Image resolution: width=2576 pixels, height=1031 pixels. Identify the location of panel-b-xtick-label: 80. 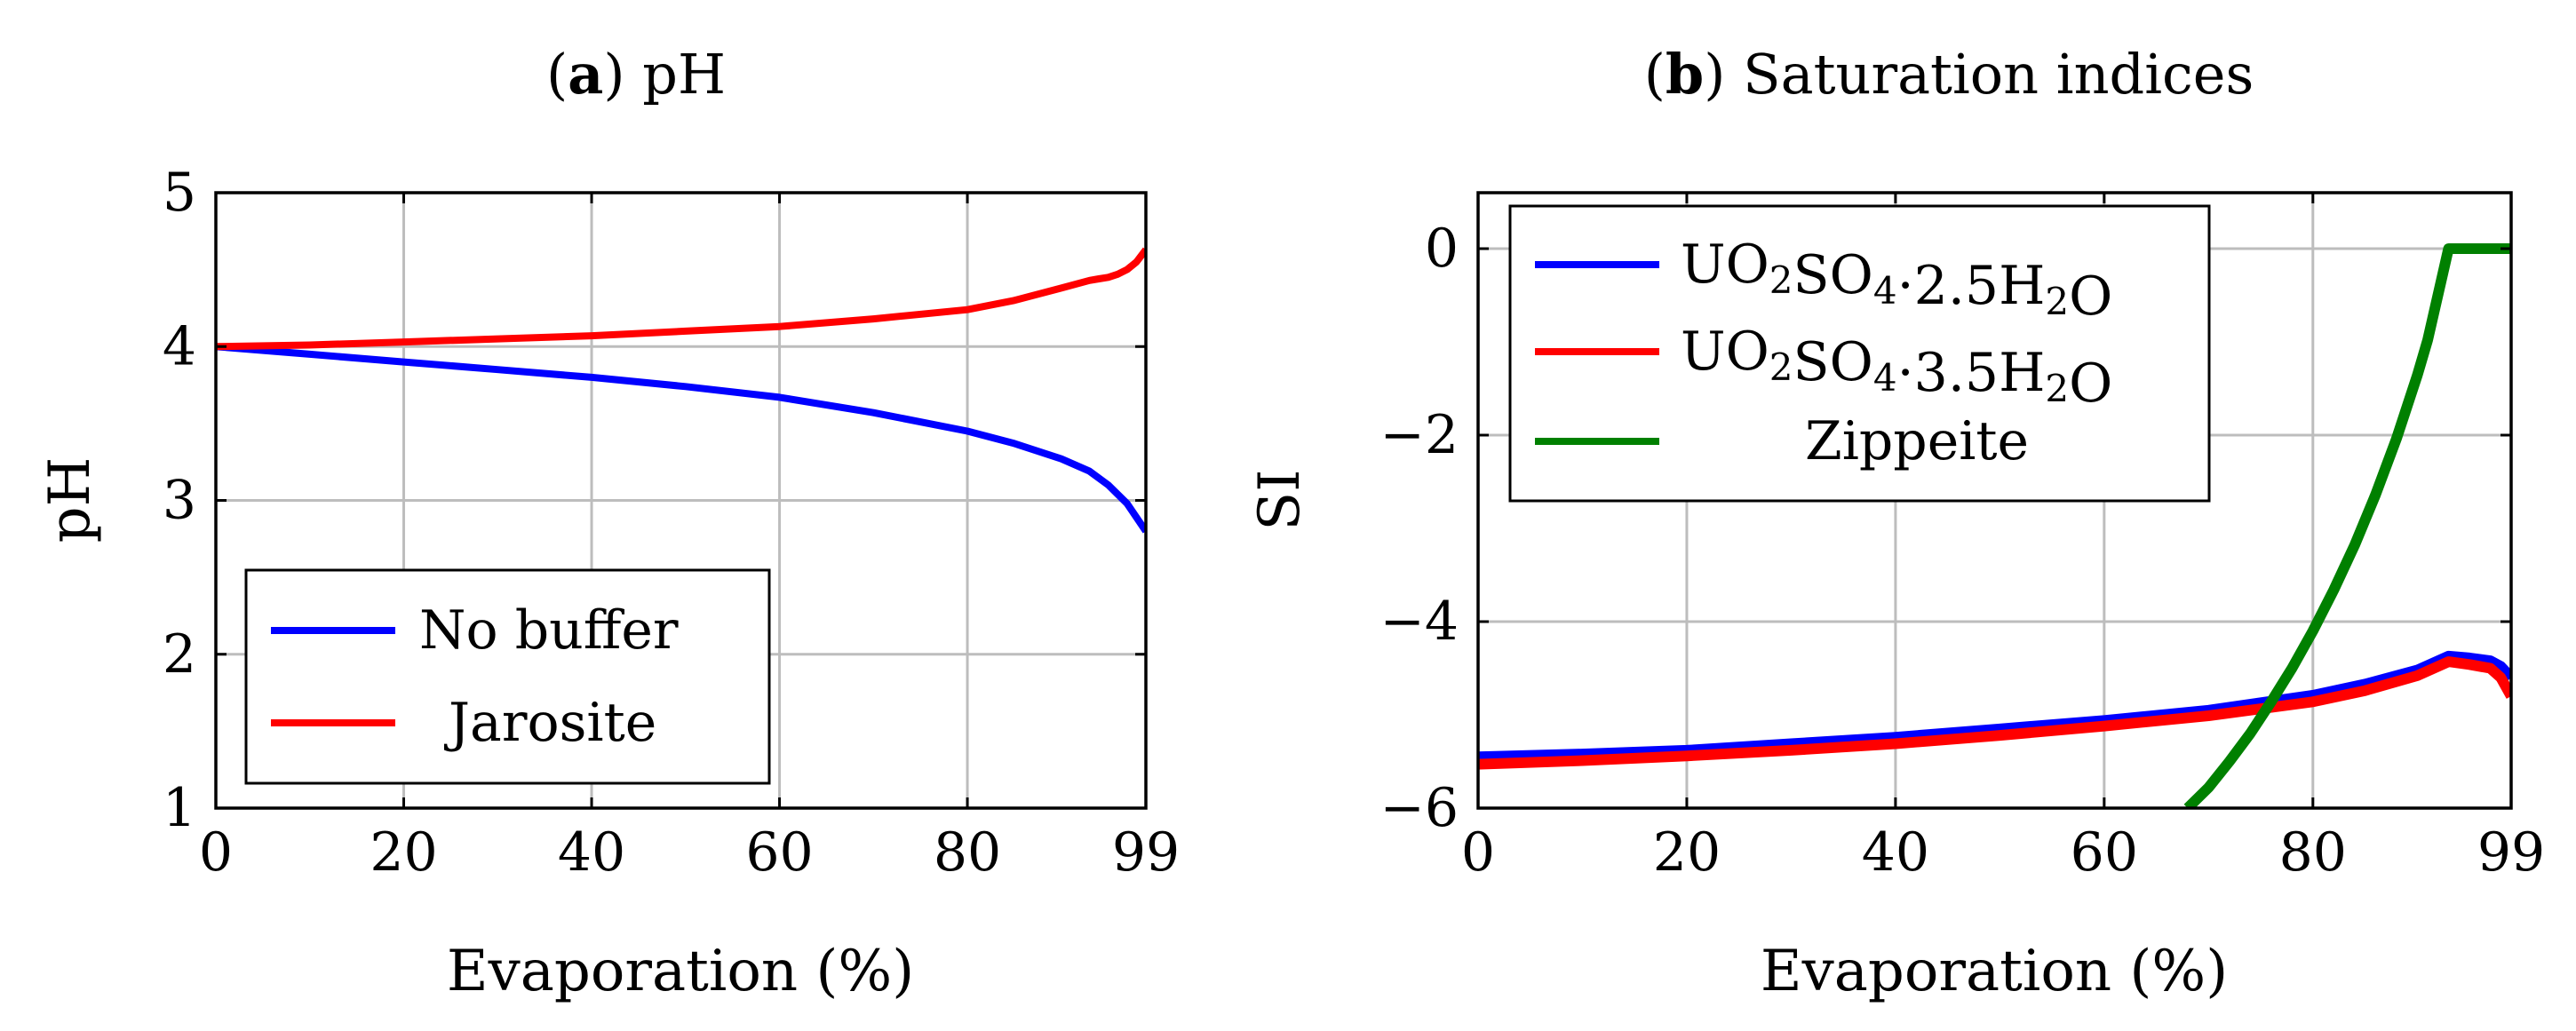
(2313, 852).